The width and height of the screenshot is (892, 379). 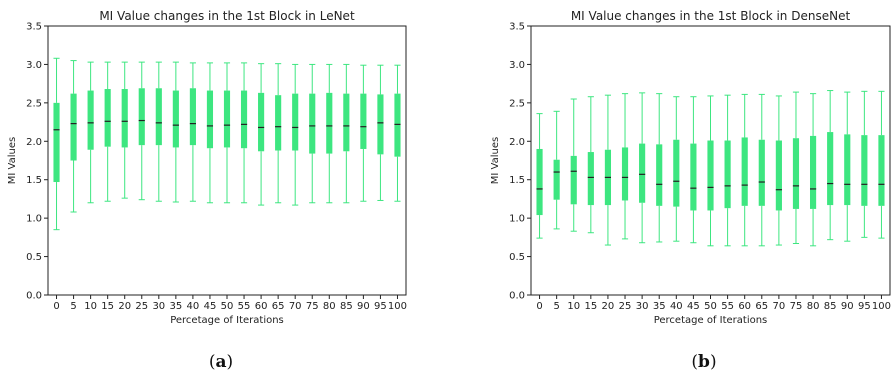 What do you see at coordinates (329, 306) in the screenshot?
I see `x-tick-label: 80` at bounding box center [329, 306].